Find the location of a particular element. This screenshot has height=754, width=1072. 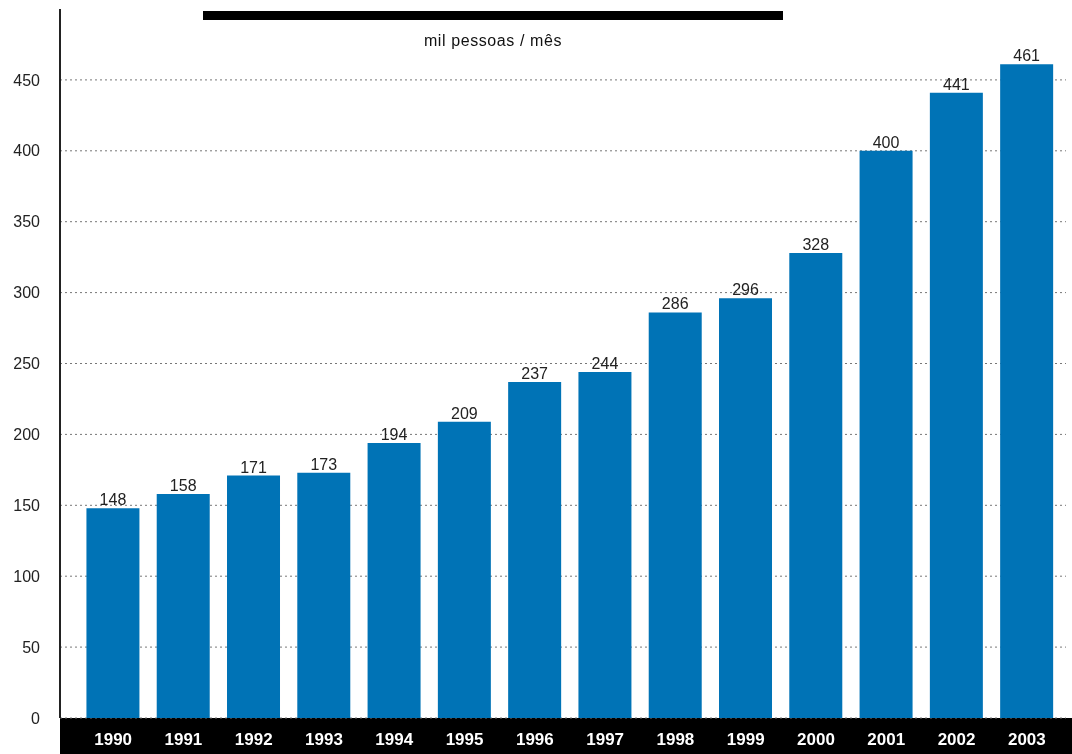

y-tick-label: 300 is located at coordinates (27, 293).